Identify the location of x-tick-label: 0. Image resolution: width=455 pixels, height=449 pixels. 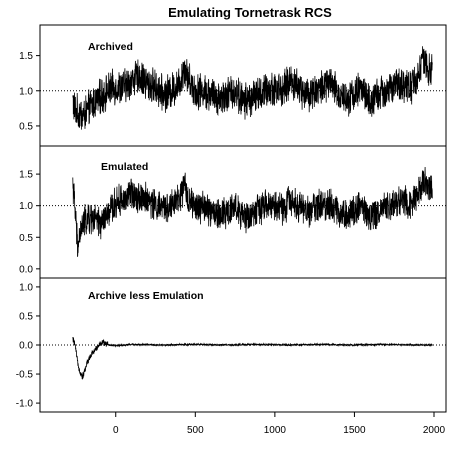
(116, 430).